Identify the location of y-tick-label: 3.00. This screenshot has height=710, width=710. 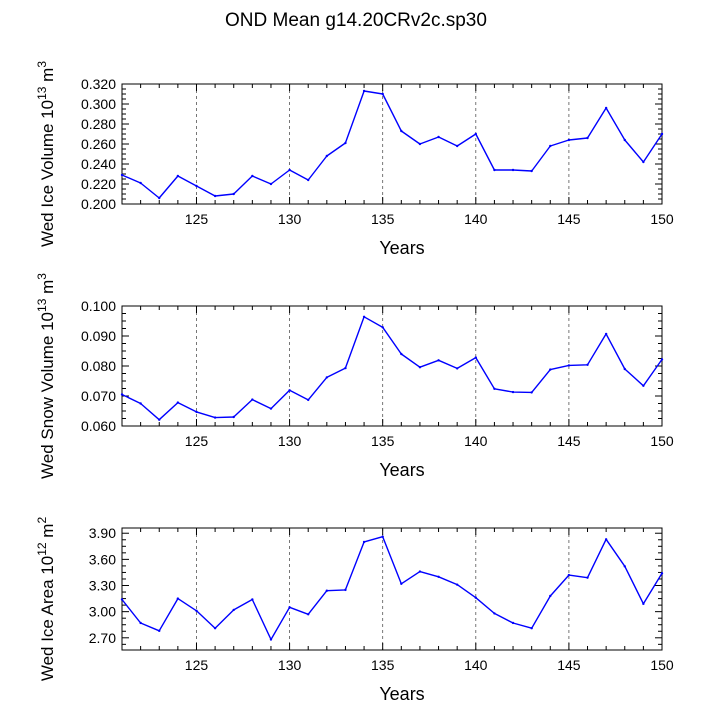
(102, 612).